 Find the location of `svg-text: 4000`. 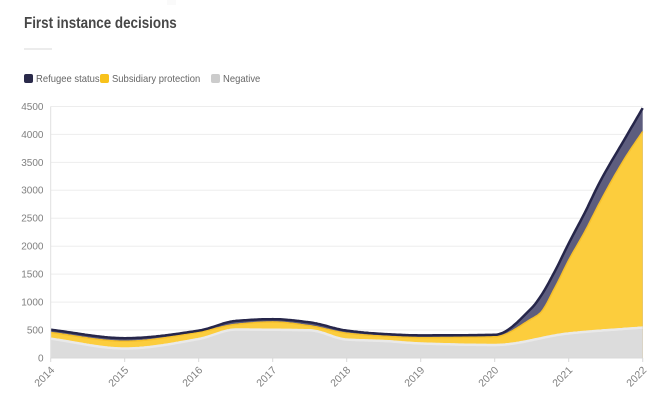

svg-text: 4000 is located at coordinates (32, 135).